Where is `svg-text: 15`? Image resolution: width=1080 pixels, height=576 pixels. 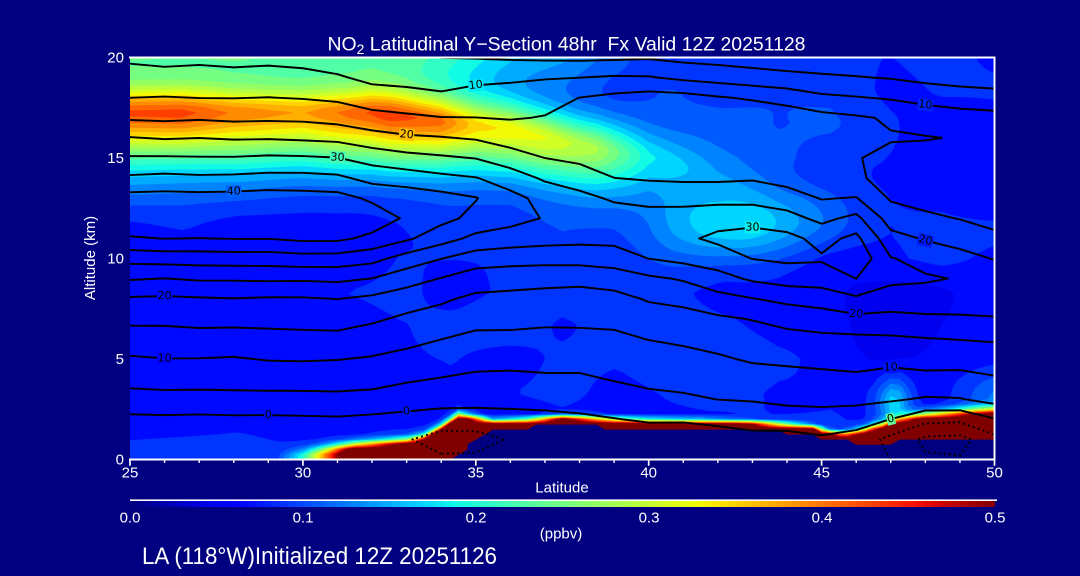
svg-text: 15 is located at coordinates (115, 158).